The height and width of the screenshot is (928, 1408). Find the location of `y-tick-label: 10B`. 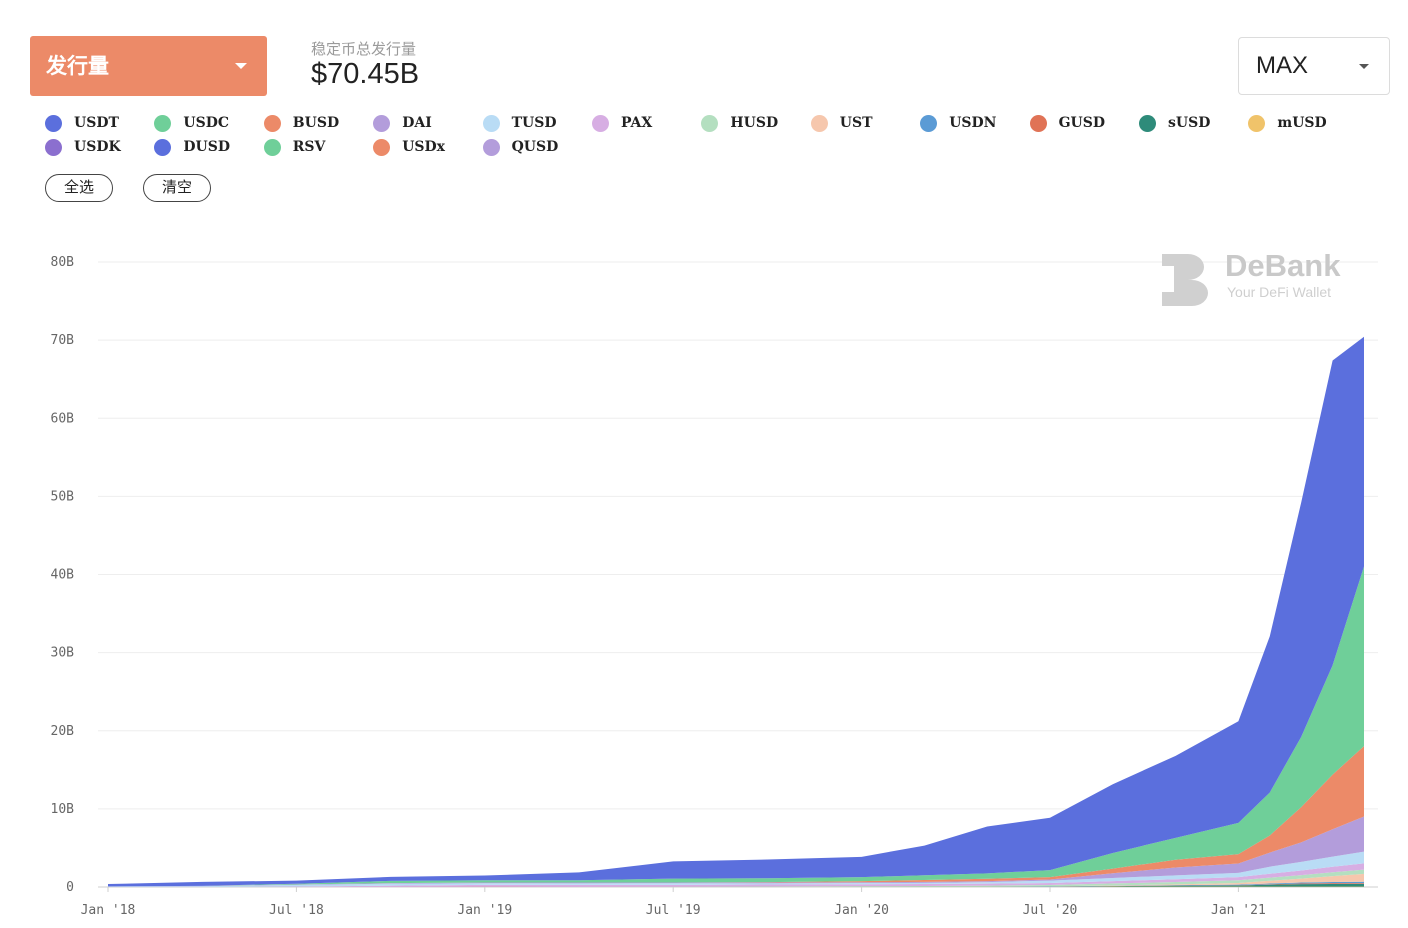

y-tick-label: 10B is located at coordinates (63, 809).